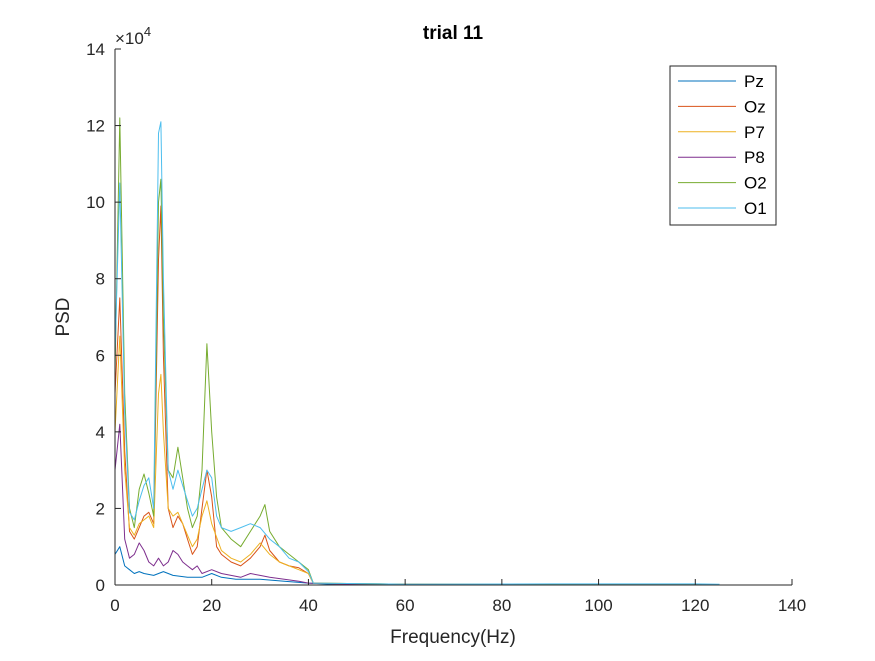 The height and width of the screenshot is (661, 875). Describe the element at coordinates (95, 49) in the screenshot. I see `y-tick-label: 14` at that location.